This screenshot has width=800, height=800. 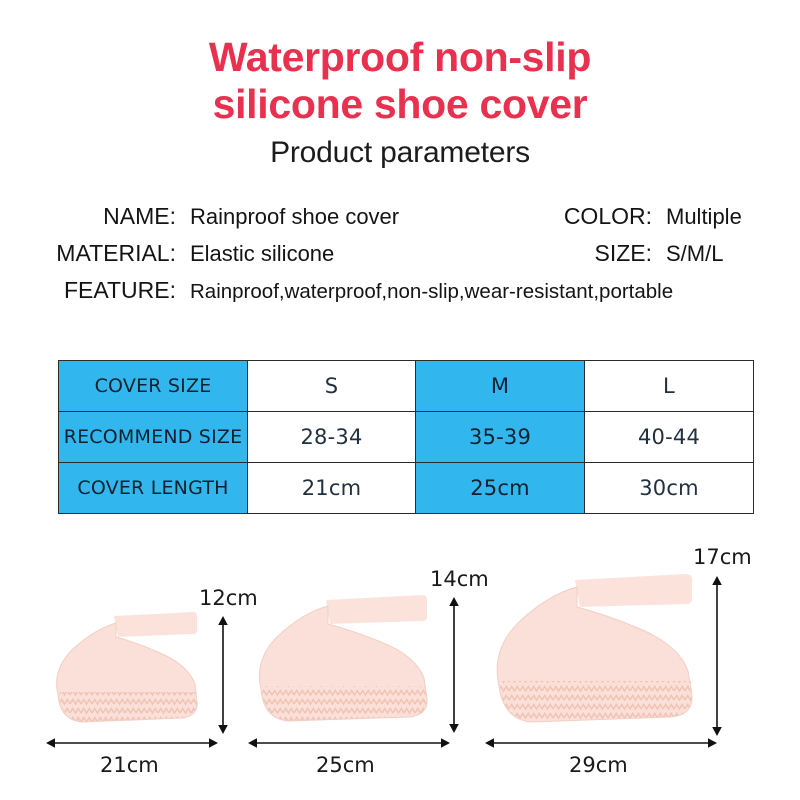 I want to click on shoe-cuff-small, so click(x=155, y=624).